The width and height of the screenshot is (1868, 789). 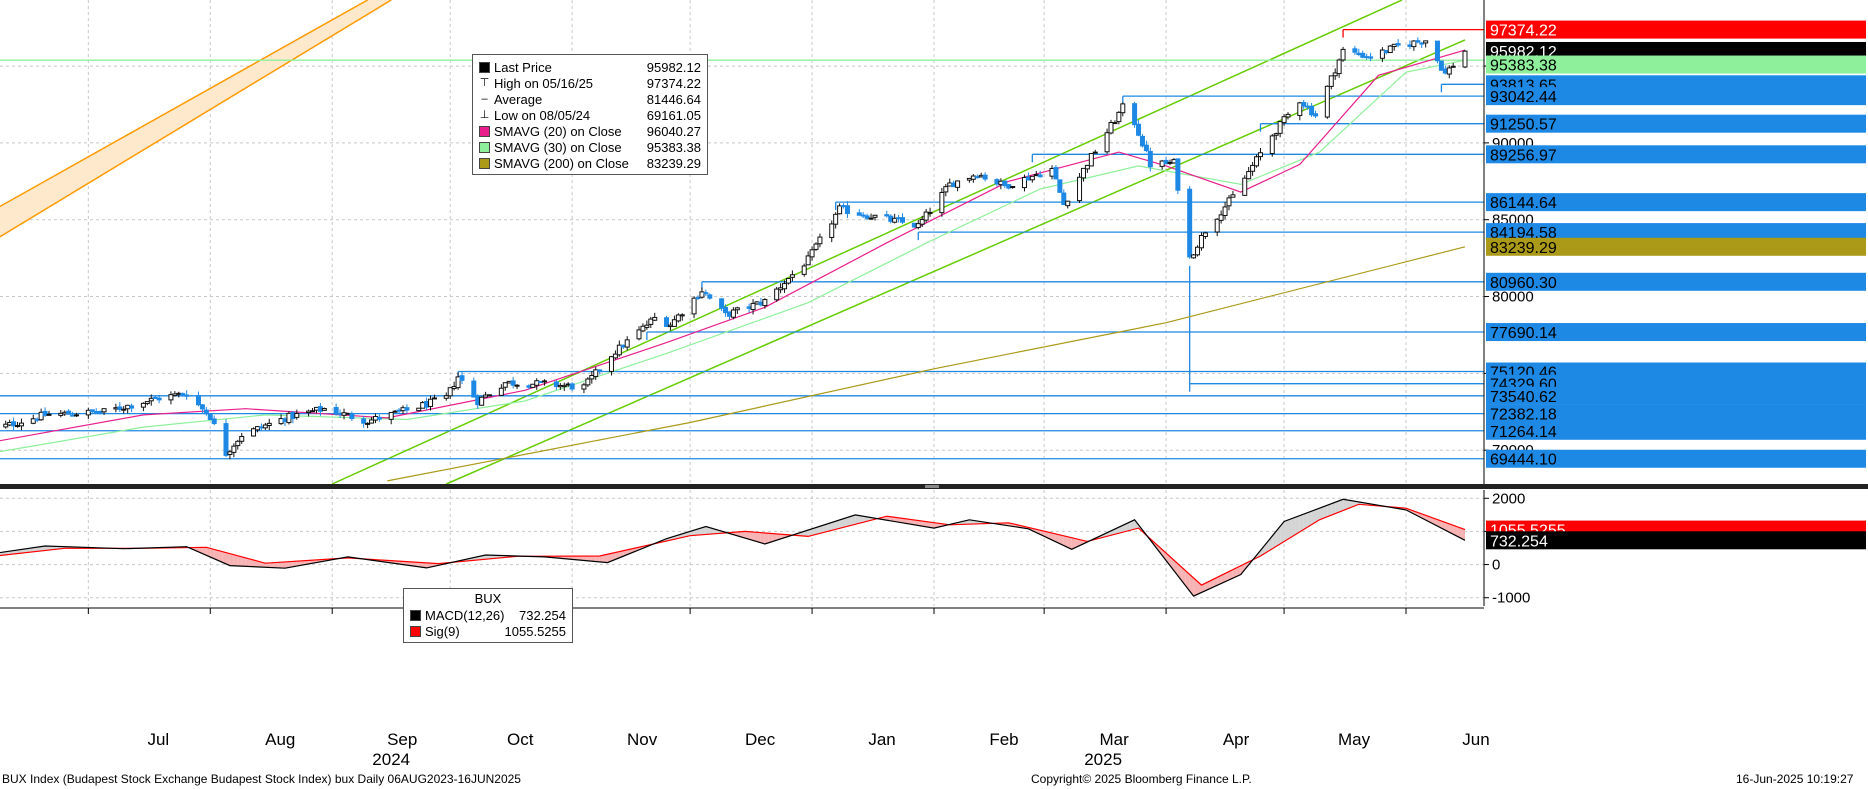 What do you see at coordinates (488, 615) in the screenshot?
I see `macd-legend-row: MACD(12,26) 732.254` at bounding box center [488, 615].